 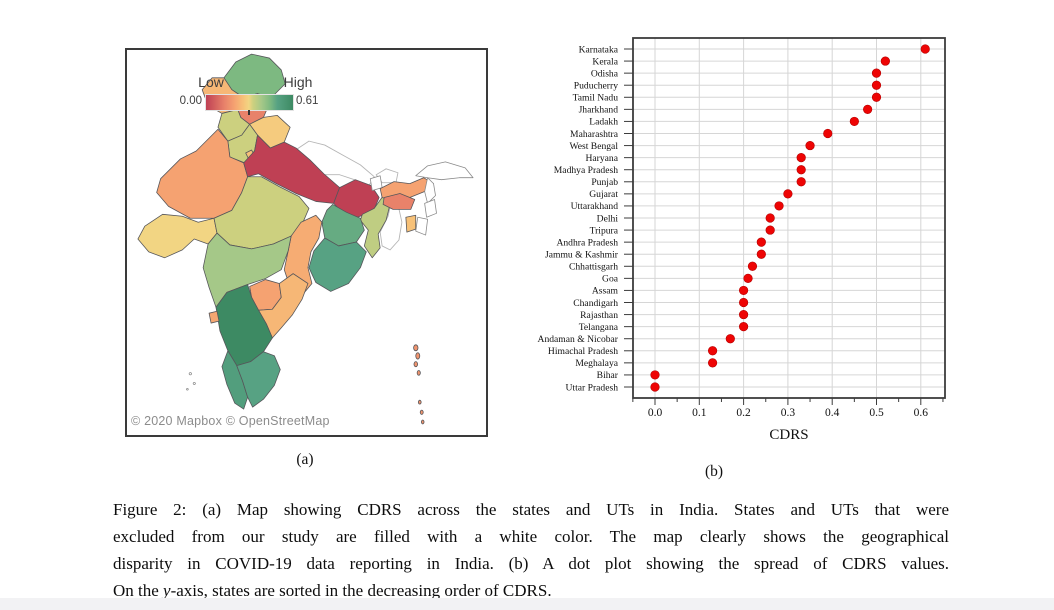 I want to click on legend-midpoint-tick, so click(x=249, y=112).